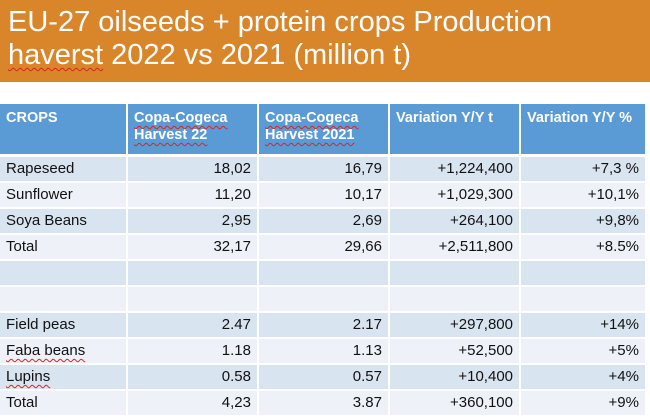 The height and width of the screenshot is (417, 650). What do you see at coordinates (455, 170) in the screenshot?
I see `cell-variation-t: +1,224,400` at bounding box center [455, 170].